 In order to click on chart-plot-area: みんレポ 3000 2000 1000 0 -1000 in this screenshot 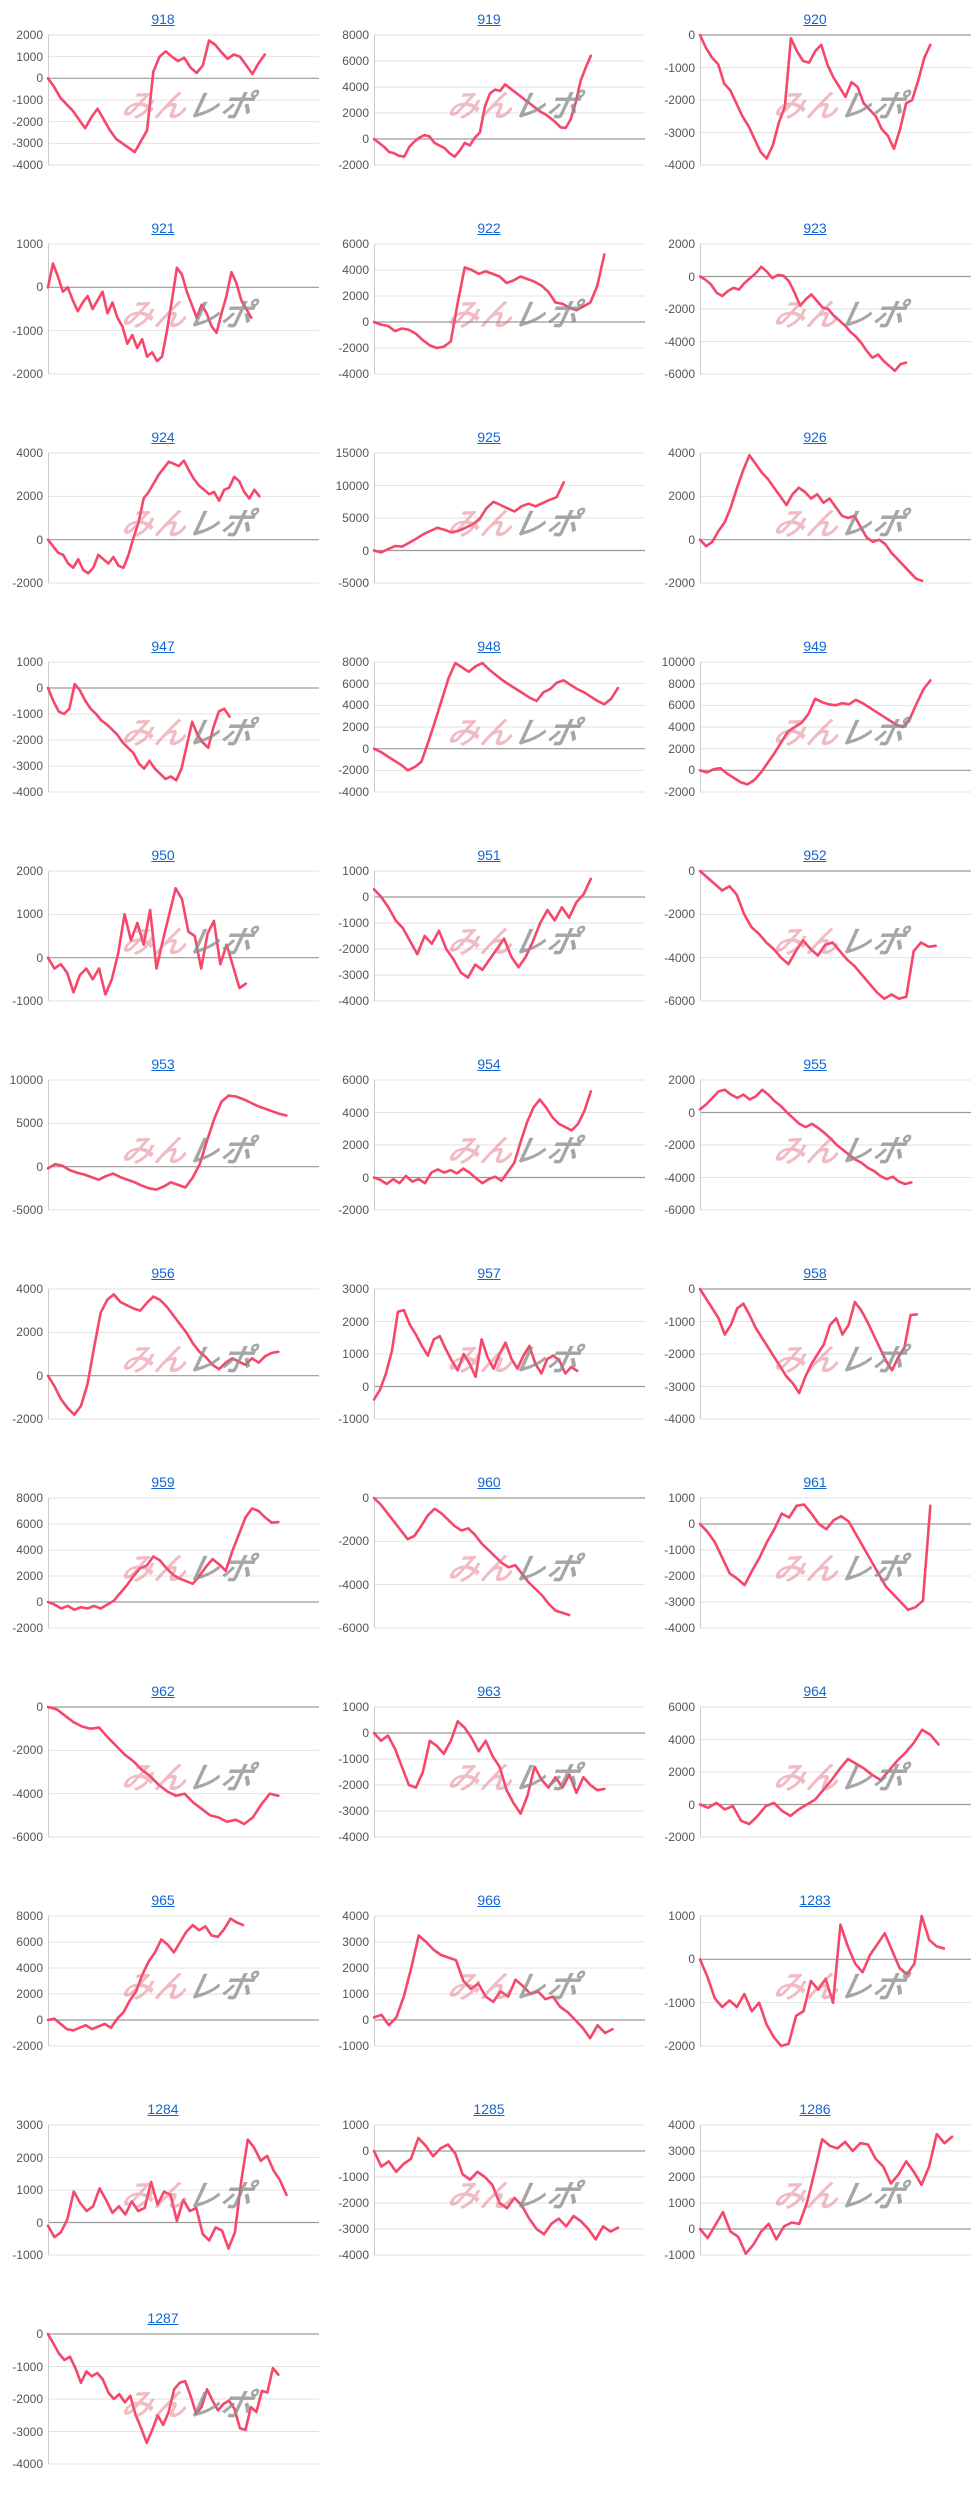, I will do `click(491, 1354)`.